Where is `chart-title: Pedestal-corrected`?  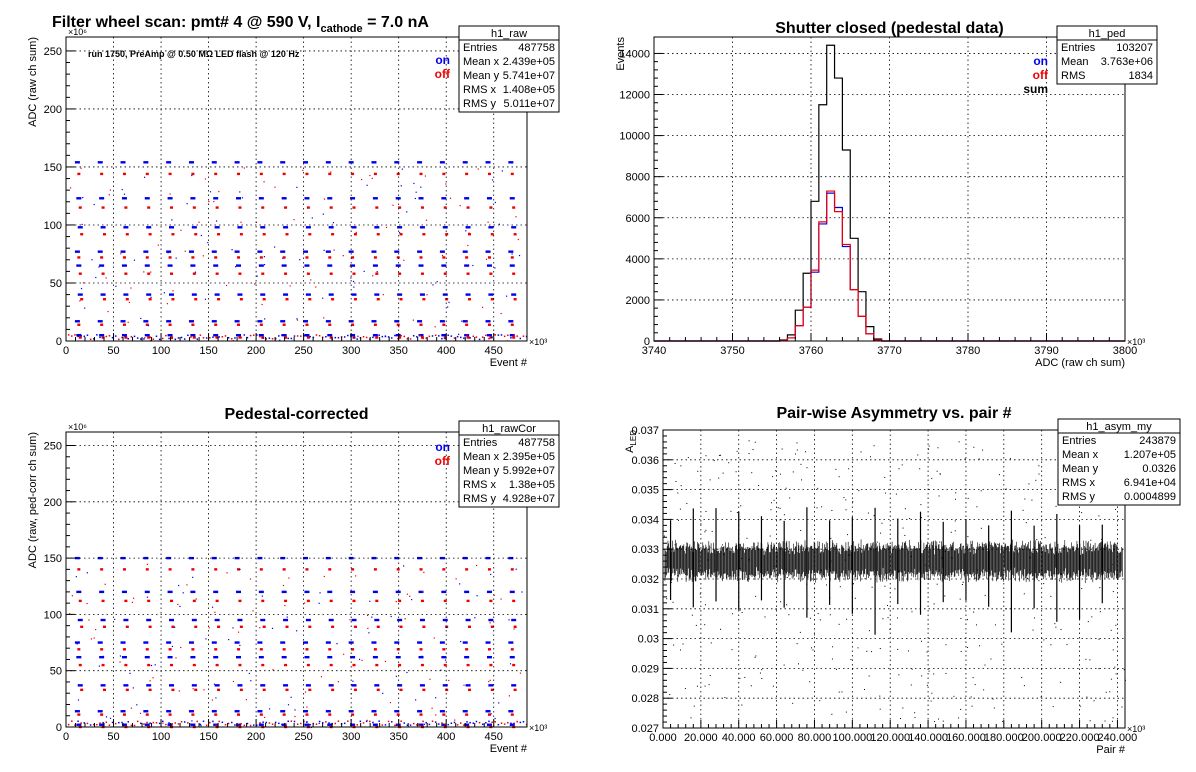 chart-title: Pedestal-corrected is located at coordinates (296, 414).